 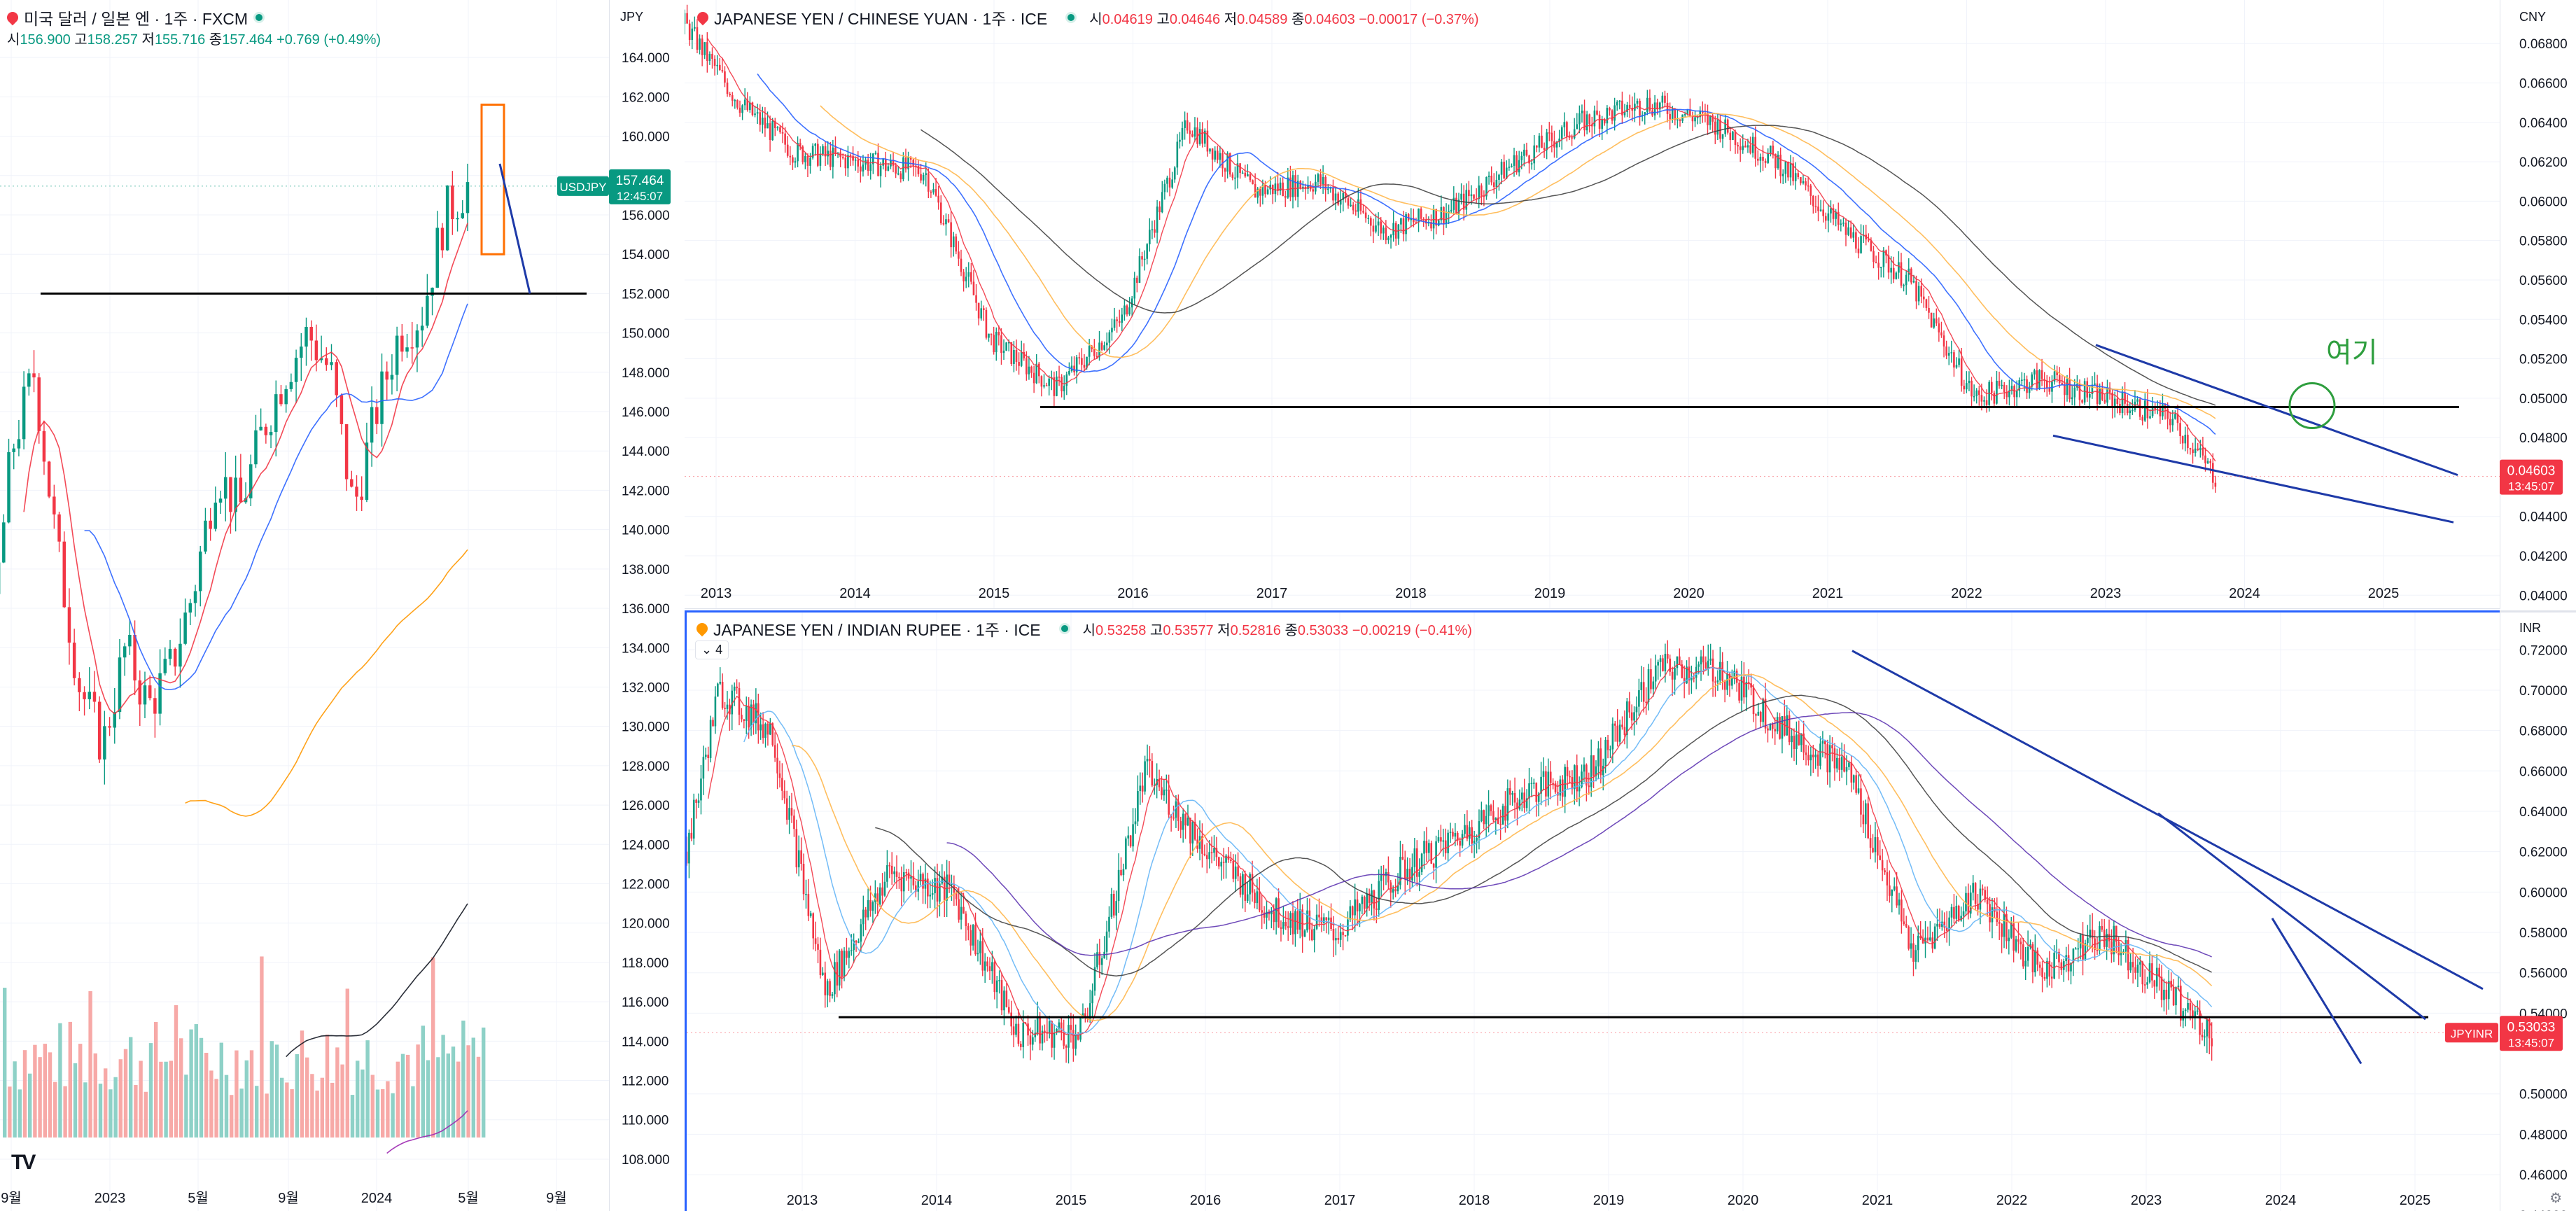 What do you see at coordinates (646, 570) in the screenshot?
I see `y-tick-label: 138.000` at bounding box center [646, 570].